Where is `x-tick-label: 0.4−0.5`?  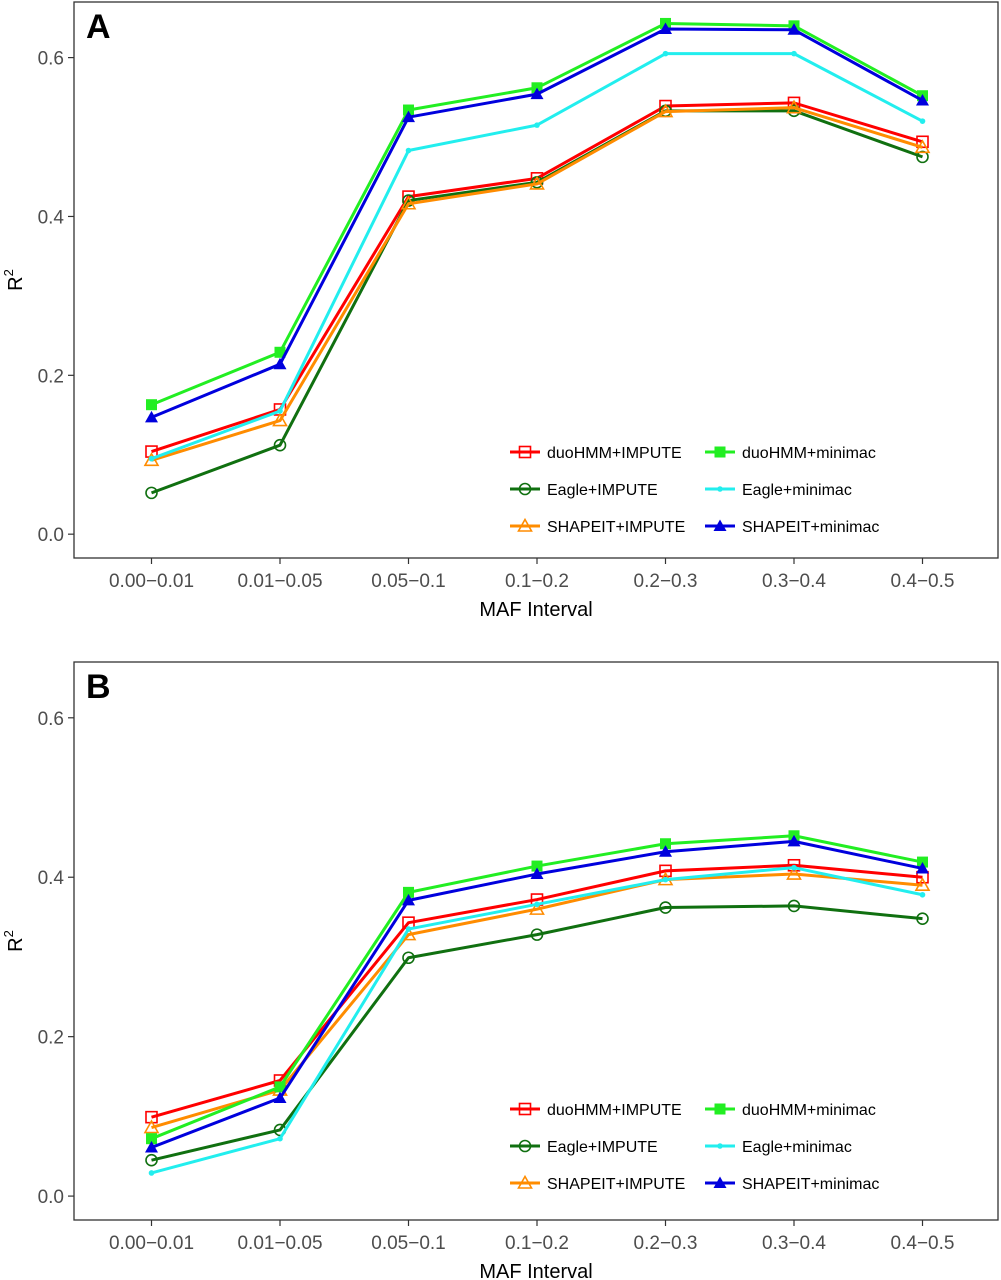
x-tick-label: 0.4−0.5 is located at coordinates (923, 1243).